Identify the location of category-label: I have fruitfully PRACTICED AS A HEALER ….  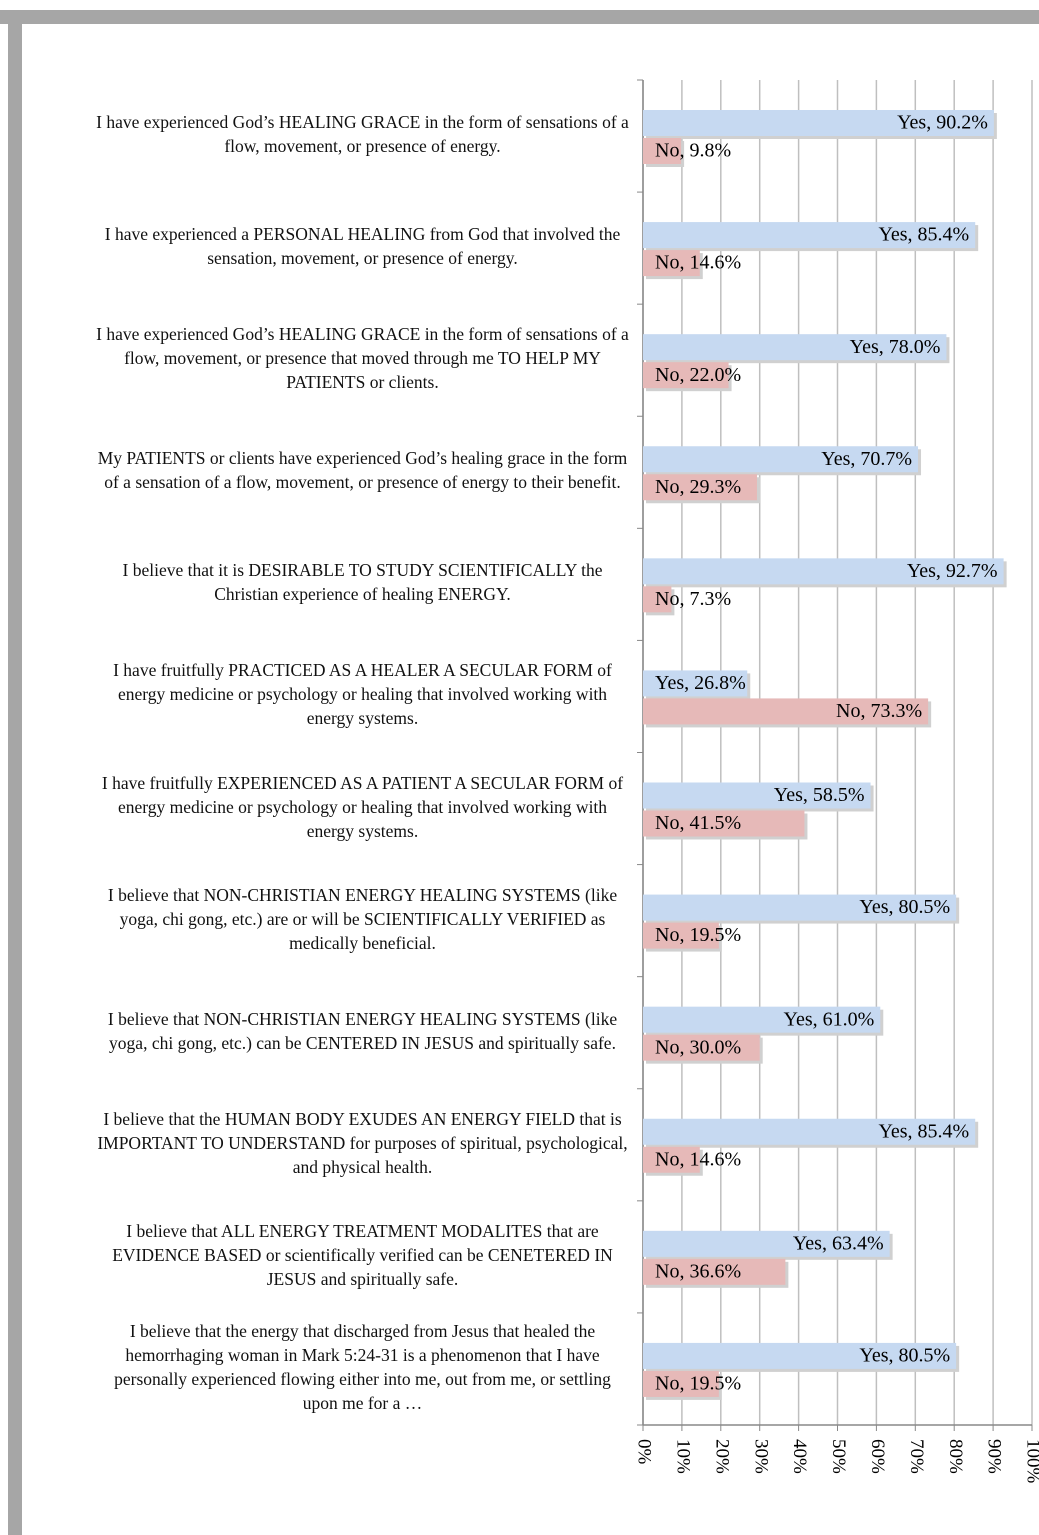
(362, 694).